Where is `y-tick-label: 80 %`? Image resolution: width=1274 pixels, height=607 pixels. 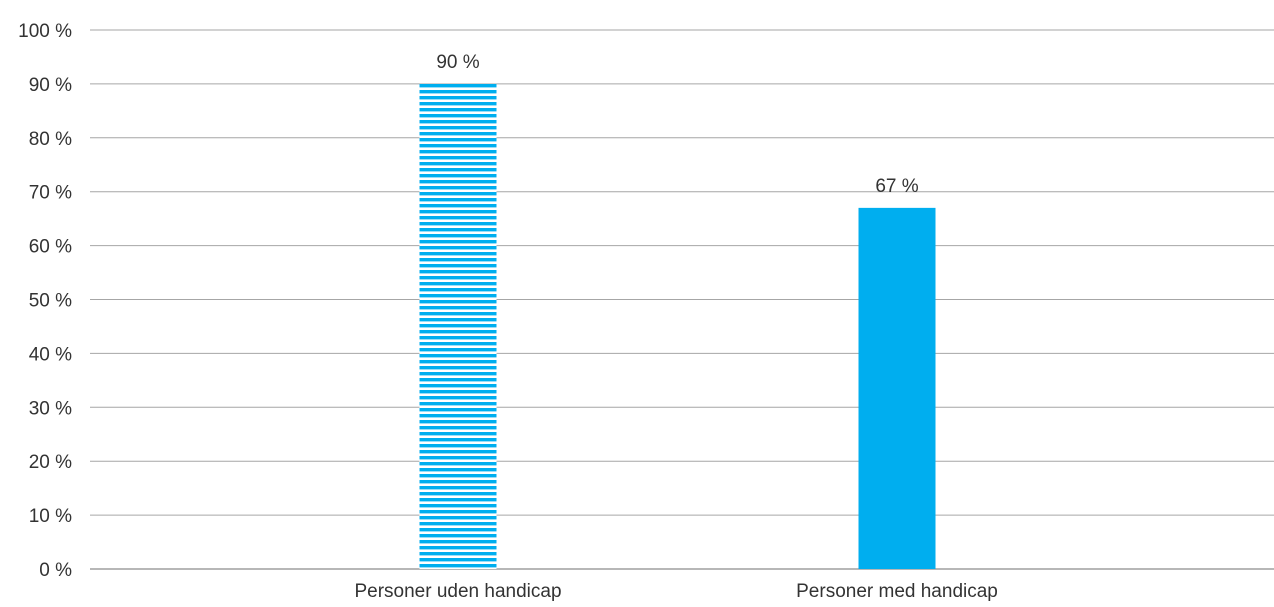
y-tick-label: 80 % is located at coordinates (50, 139).